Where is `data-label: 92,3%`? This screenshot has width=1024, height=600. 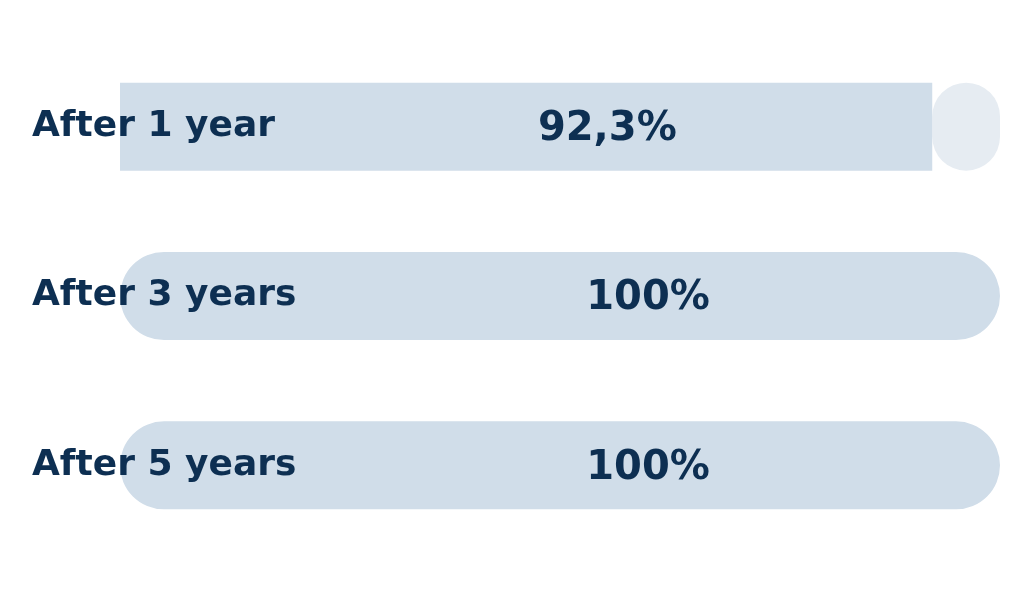
data-label: 92,3% is located at coordinates (607, 126).